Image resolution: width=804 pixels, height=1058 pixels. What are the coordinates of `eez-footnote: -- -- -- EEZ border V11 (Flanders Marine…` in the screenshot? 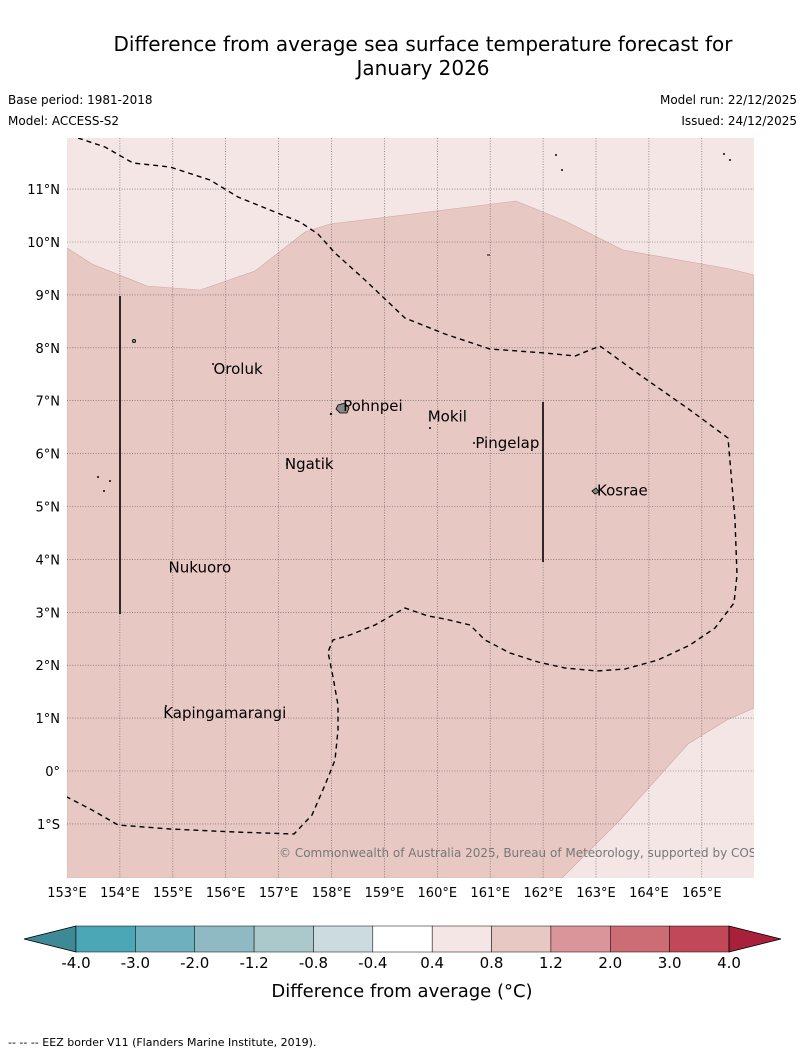 It's located at (162, 1042).